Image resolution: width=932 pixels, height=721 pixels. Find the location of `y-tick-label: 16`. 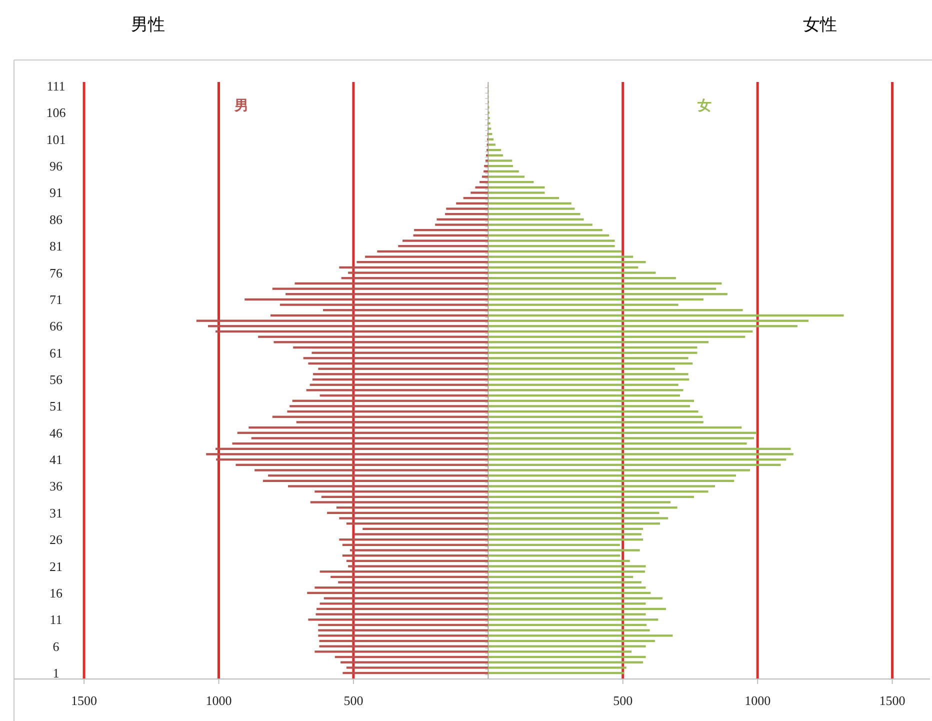

y-tick-label: 16 is located at coordinates (56, 592).